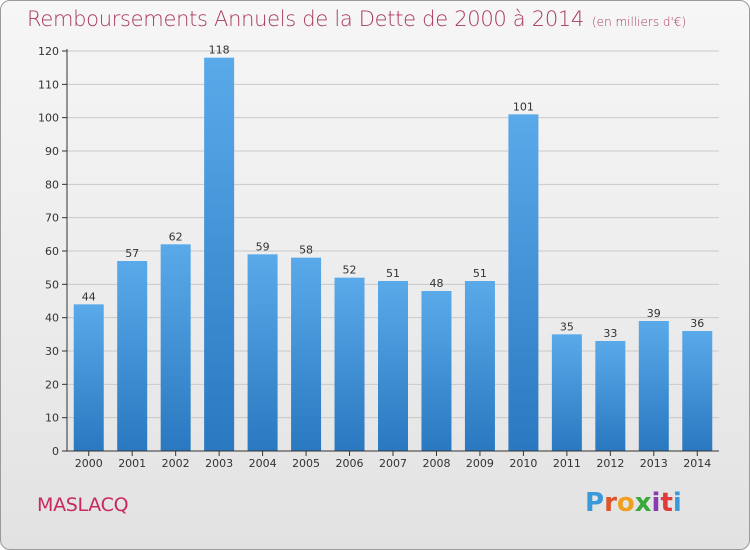 The width and height of the screenshot is (750, 550). What do you see at coordinates (89, 296) in the screenshot?
I see `data-label: 44` at bounding box center [89, 296].